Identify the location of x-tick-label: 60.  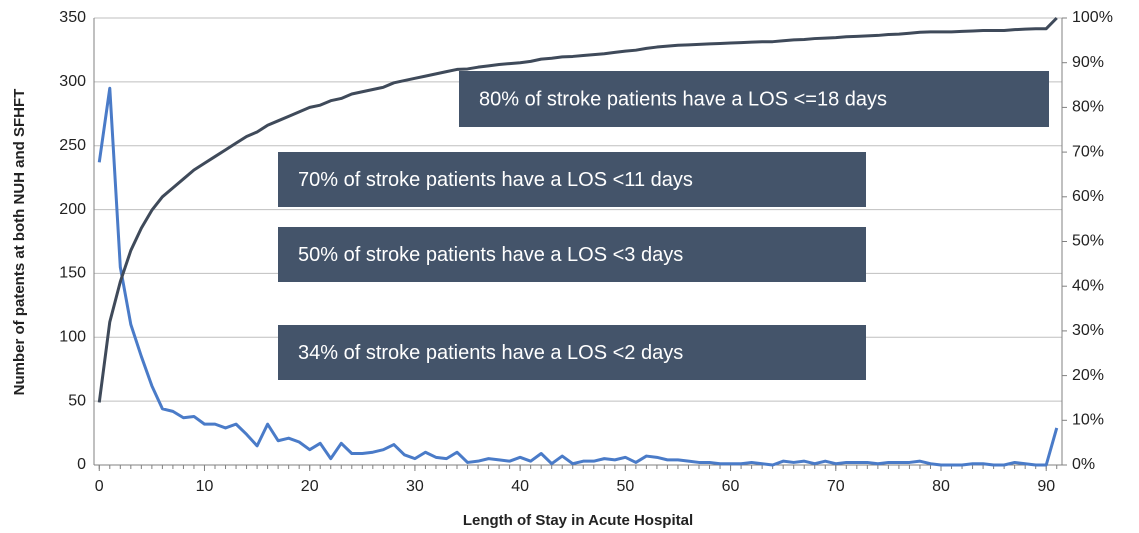
(731, 486).